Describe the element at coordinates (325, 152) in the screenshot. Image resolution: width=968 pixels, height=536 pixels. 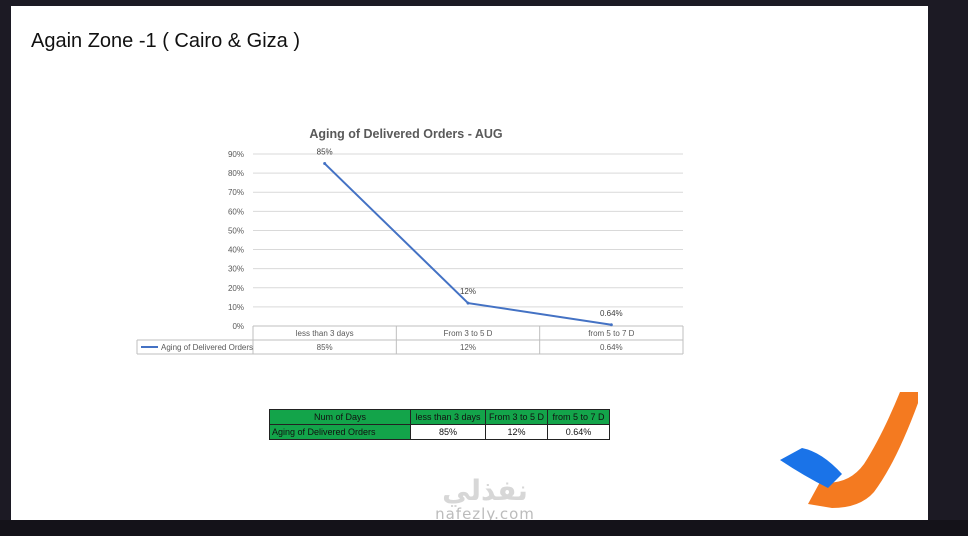
I see `data-label: 85%` at that location.